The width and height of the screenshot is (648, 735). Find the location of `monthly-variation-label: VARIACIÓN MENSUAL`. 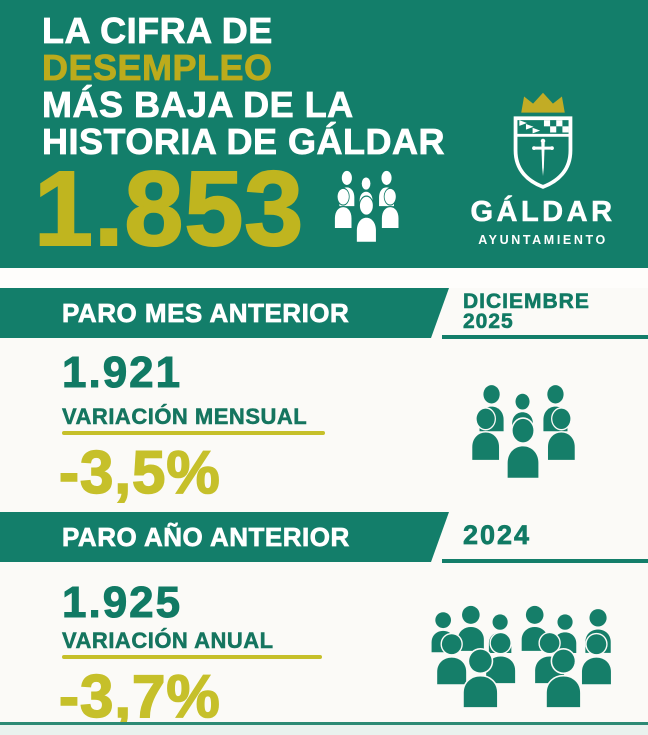

monthly-variation-label: VARIACIÓN MENSUAL is located at coordinates (185, 417).